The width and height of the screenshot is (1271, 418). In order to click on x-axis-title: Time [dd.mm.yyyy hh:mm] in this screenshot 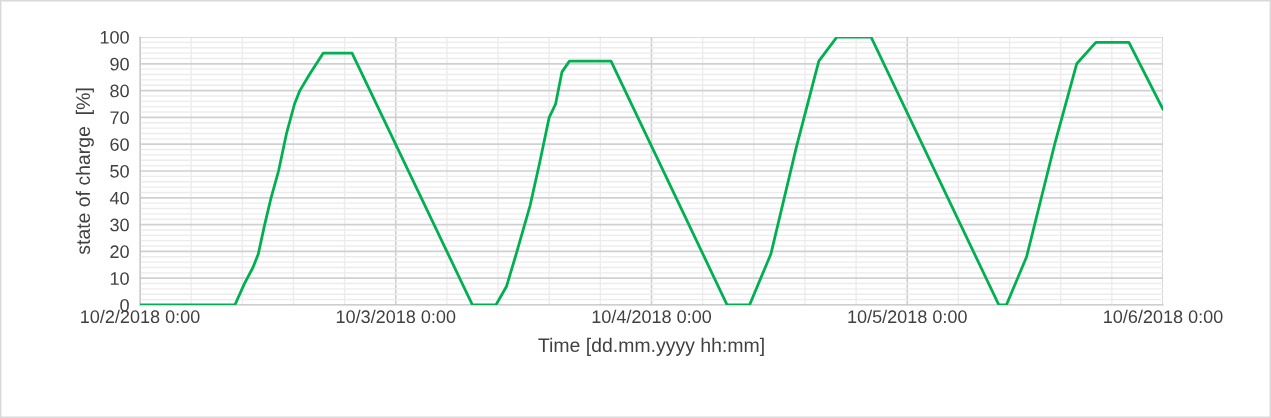, I will do `click(651, 346)`.